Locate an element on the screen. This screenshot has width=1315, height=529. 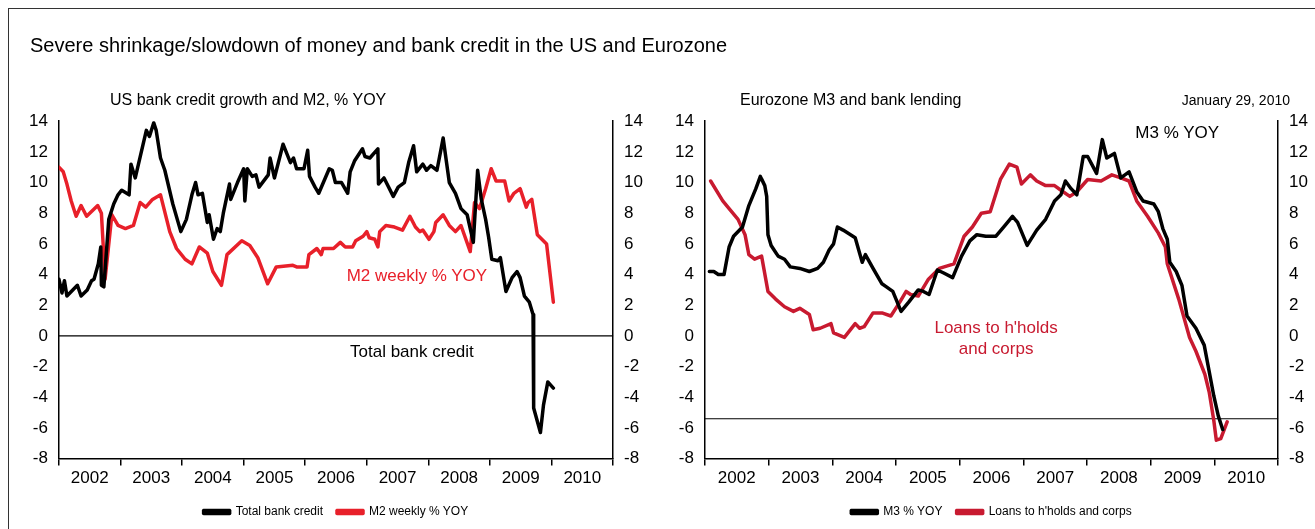
chart-title: Severe shrinkage/slowdown of money and bank credit in the US and Eurozone is located at coordinates (379, 45).